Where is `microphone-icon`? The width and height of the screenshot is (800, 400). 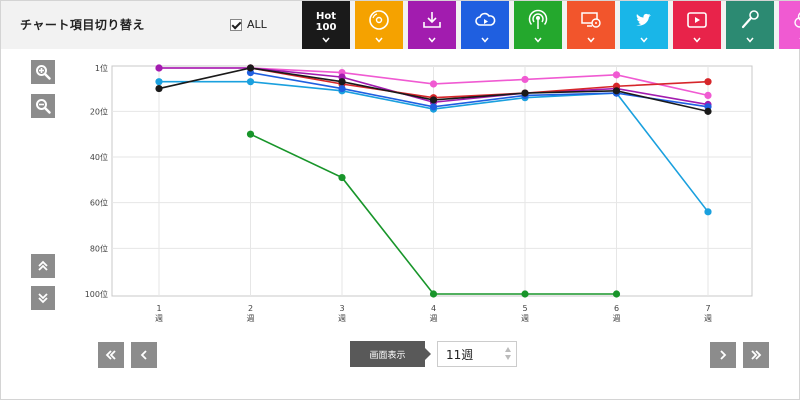
microphone-icon is located at coordinates (750, 19).